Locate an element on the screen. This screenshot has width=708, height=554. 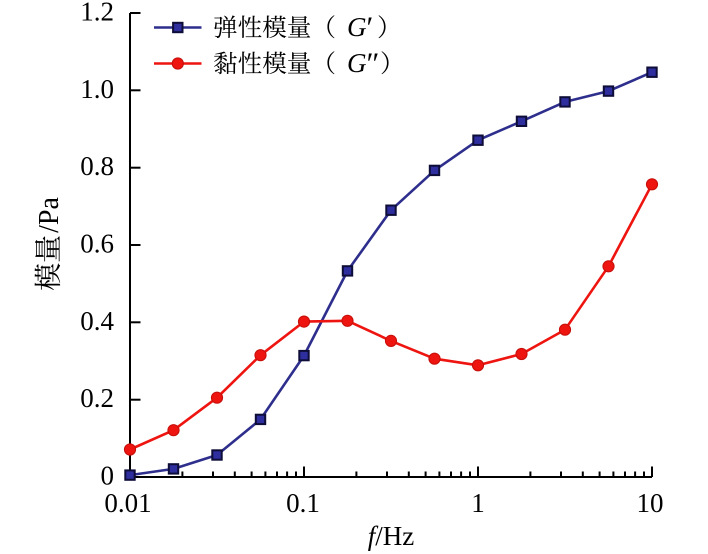
svg-text: 1.0 is located at coordinates (97, 89).